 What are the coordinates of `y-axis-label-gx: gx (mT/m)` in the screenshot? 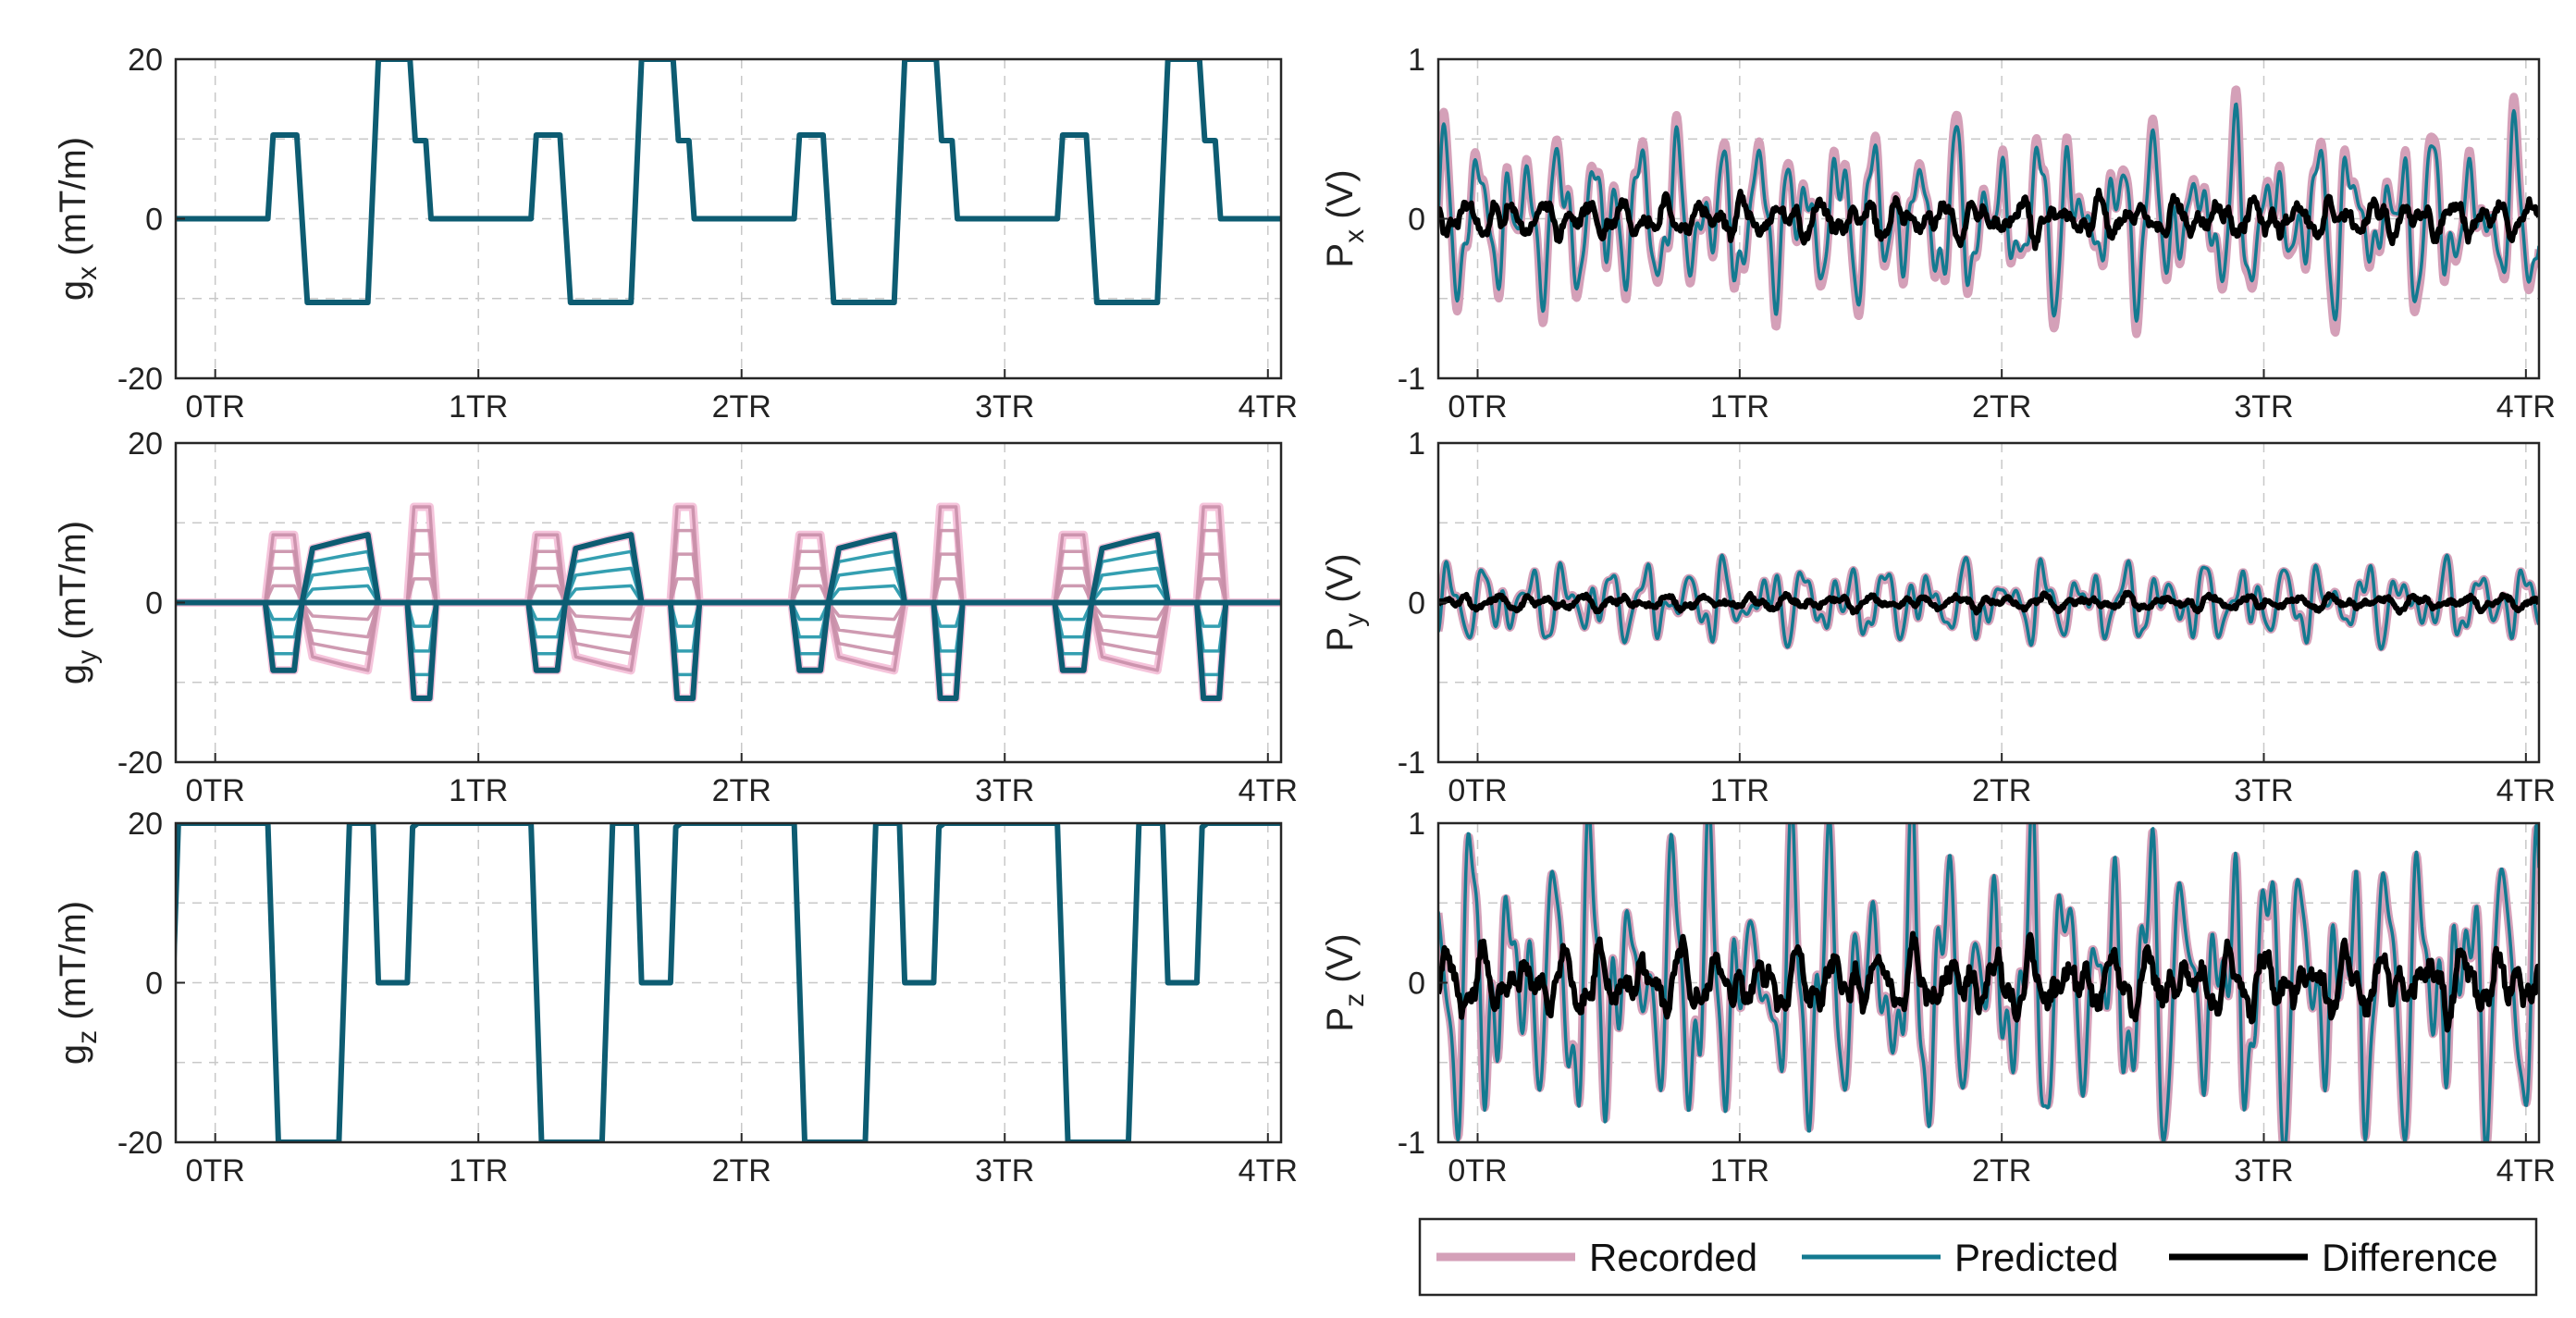 It's located at (78, 219).